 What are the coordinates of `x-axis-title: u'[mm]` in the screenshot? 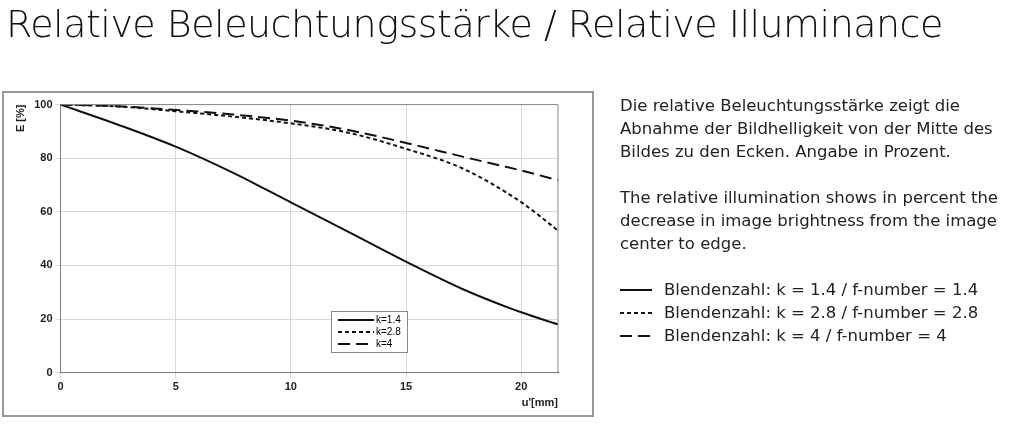 It's located at (540, 402).